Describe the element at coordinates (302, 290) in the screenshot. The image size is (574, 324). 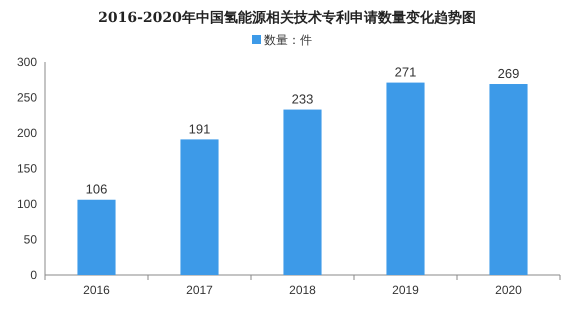
I see `xtick: 2018` at that location.